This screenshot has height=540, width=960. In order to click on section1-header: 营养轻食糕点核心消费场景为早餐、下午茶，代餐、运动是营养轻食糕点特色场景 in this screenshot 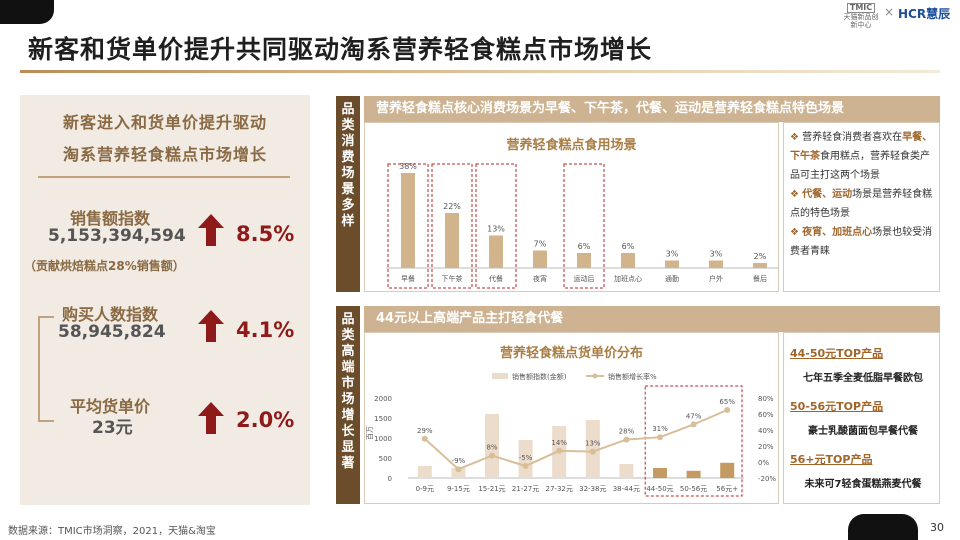, I will do `click(652, 109)`.